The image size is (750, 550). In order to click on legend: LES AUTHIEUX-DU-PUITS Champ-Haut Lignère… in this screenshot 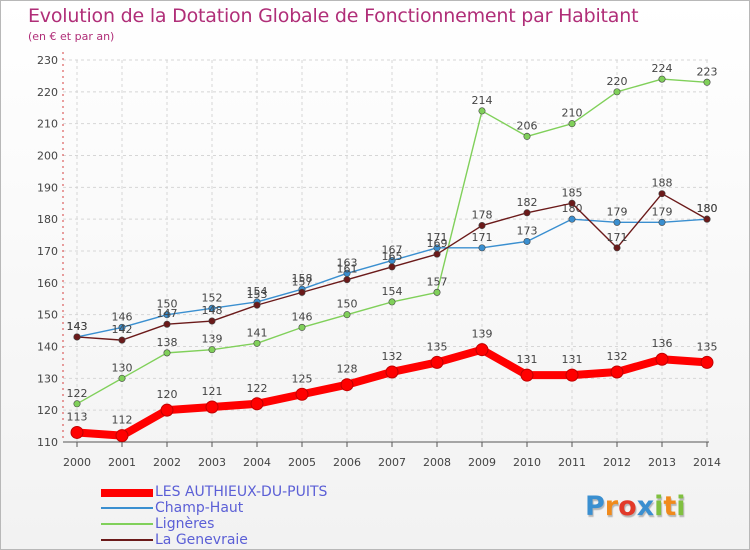, I will do `click(421, 516)`.